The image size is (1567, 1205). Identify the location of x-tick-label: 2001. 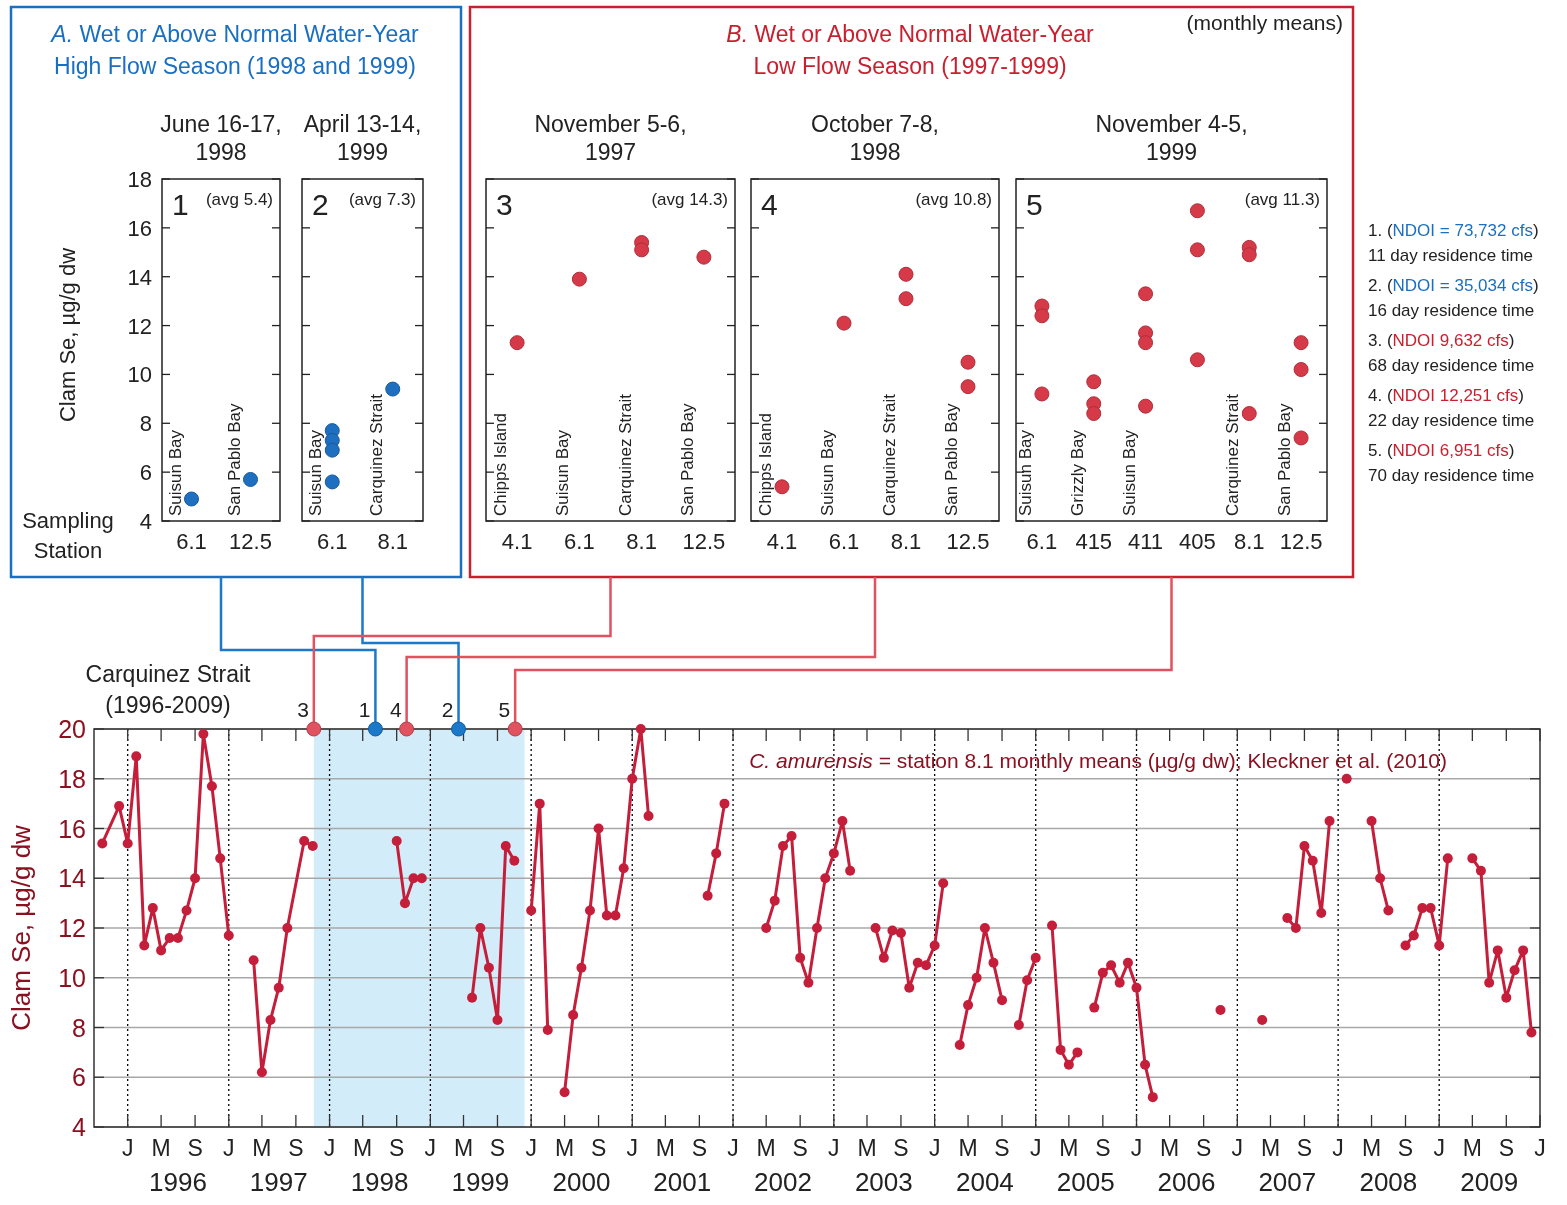
(682, 1182).